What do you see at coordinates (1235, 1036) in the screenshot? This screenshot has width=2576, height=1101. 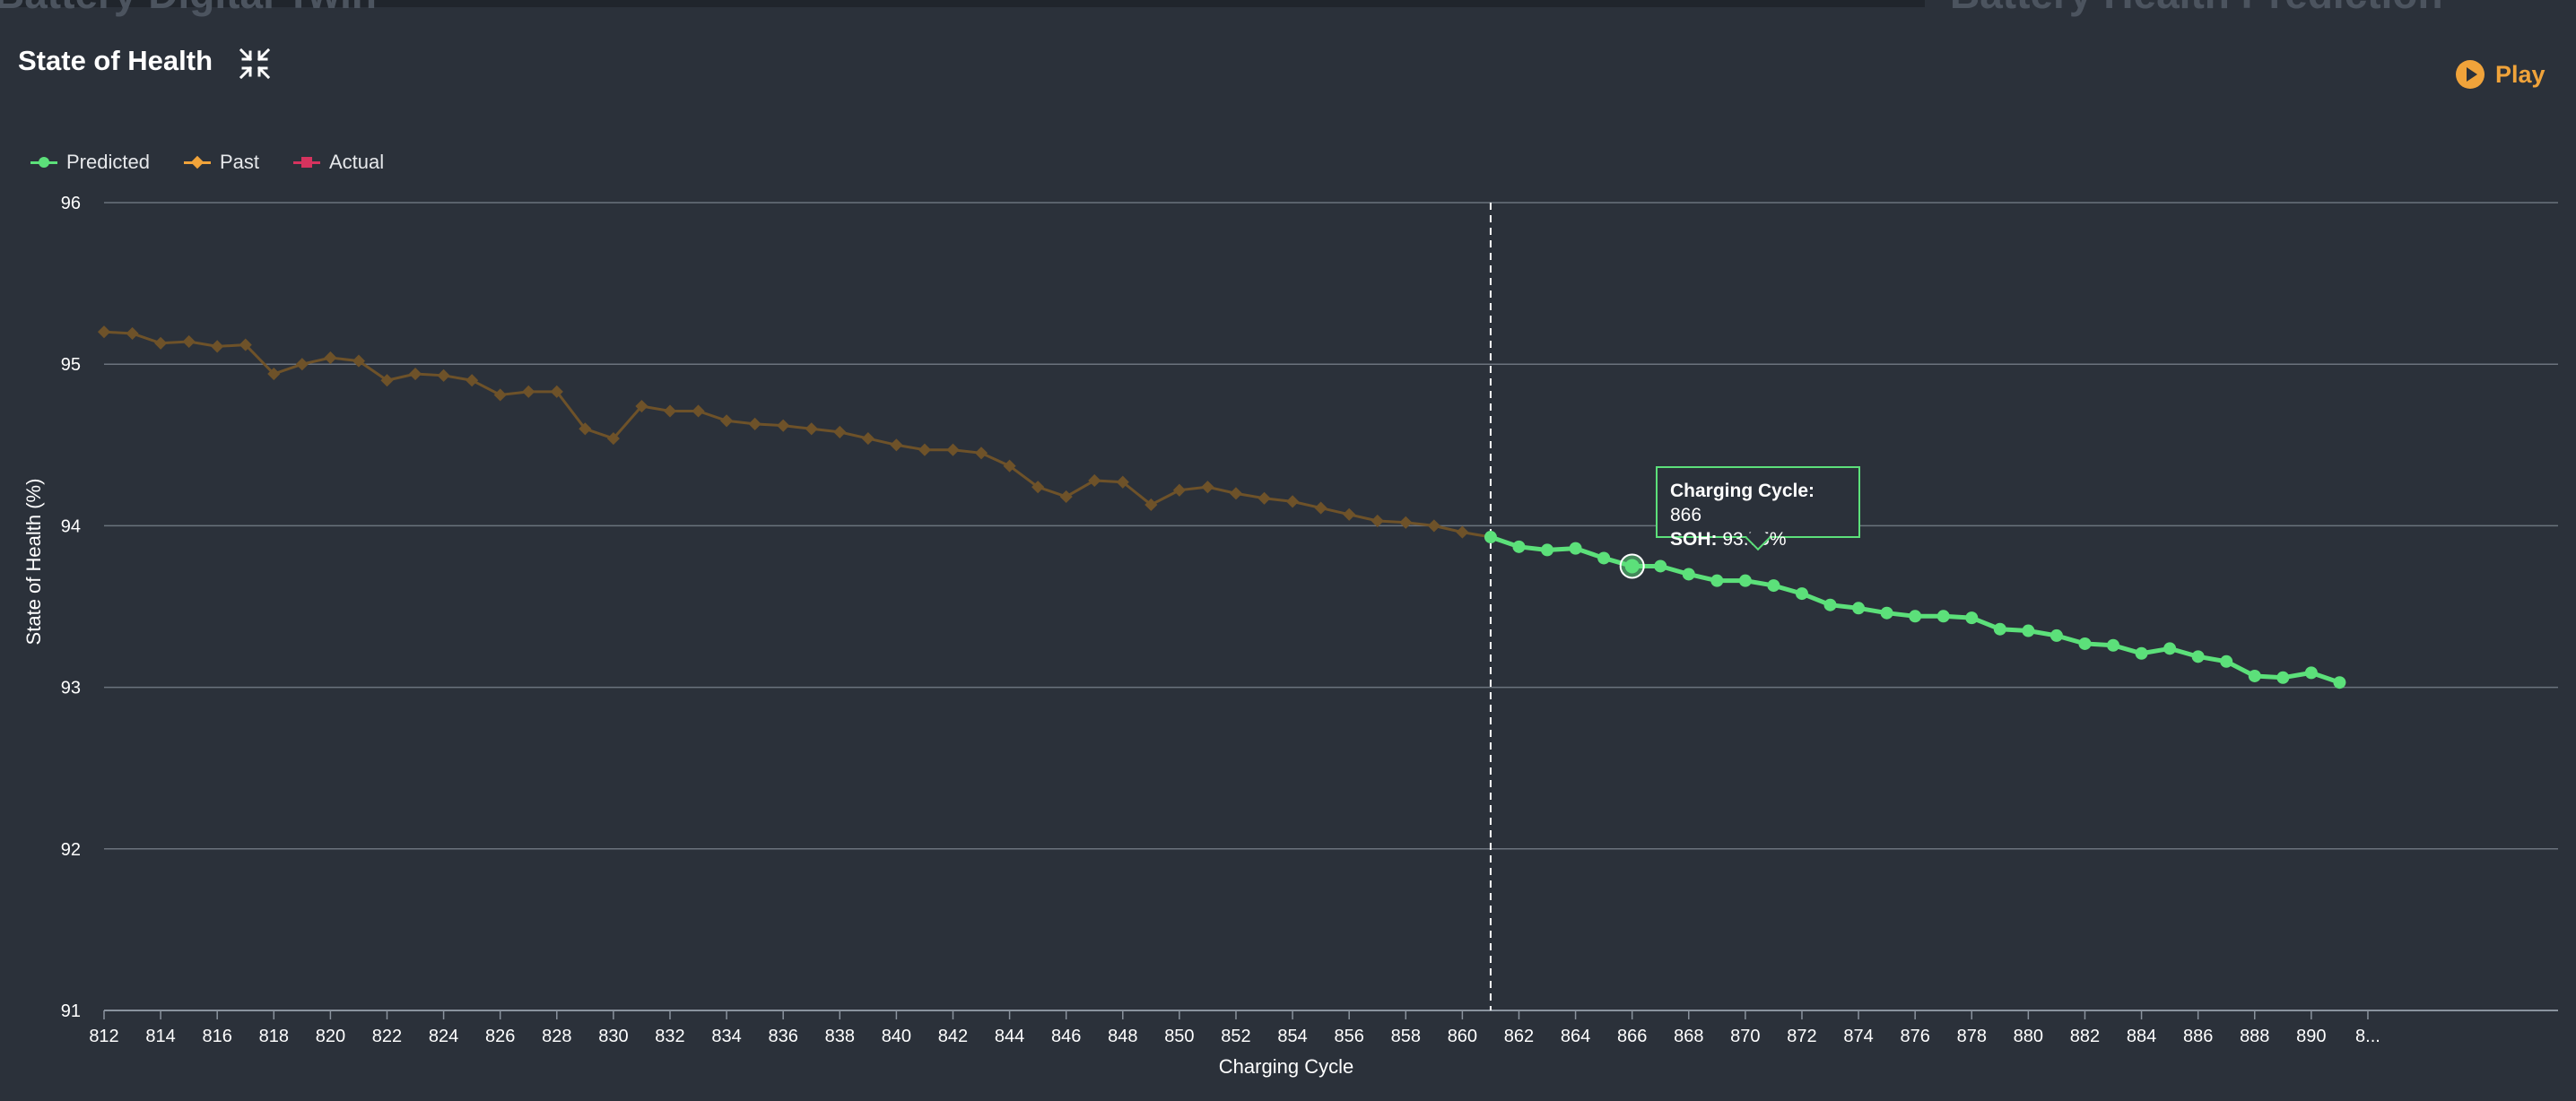 I see `x-tick-label: 852` at bounding box center [1235, 1036].